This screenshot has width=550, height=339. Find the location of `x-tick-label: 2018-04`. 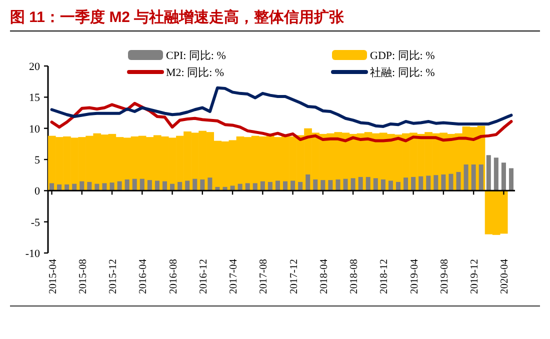

x-tick-label: 2018-04 is located at coordinates (324, 276).